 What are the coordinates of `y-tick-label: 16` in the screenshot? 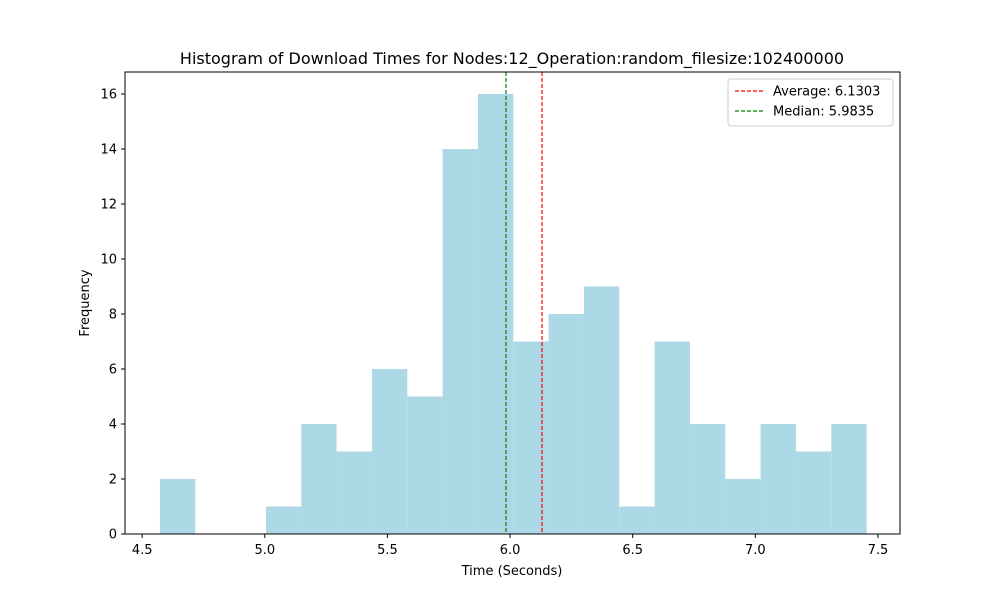 It's located at (108, 95).